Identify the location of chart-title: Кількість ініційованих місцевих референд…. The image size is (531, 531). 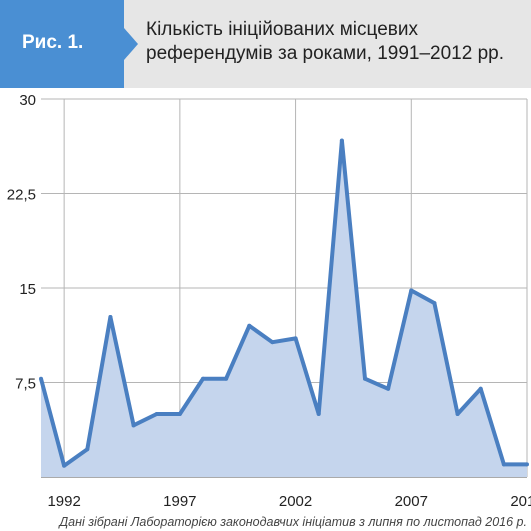
(325, 41).